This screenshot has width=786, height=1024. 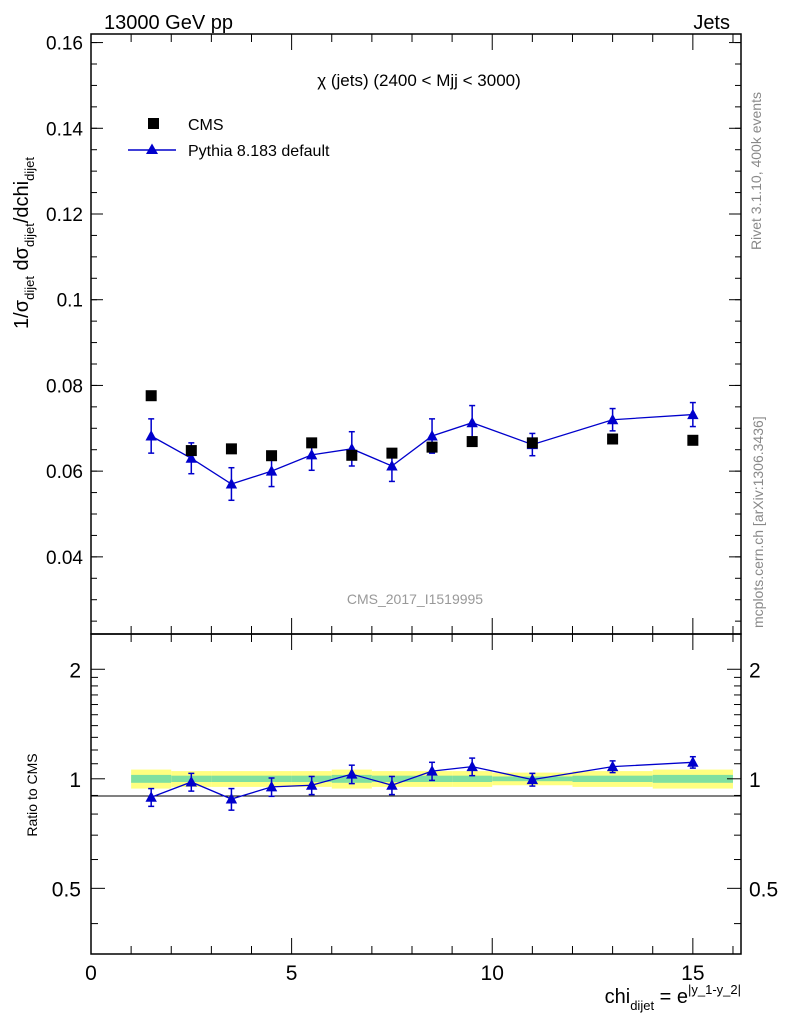 I want to click on energy-label: 13000 GeV pp, so click(x=168, y=23).